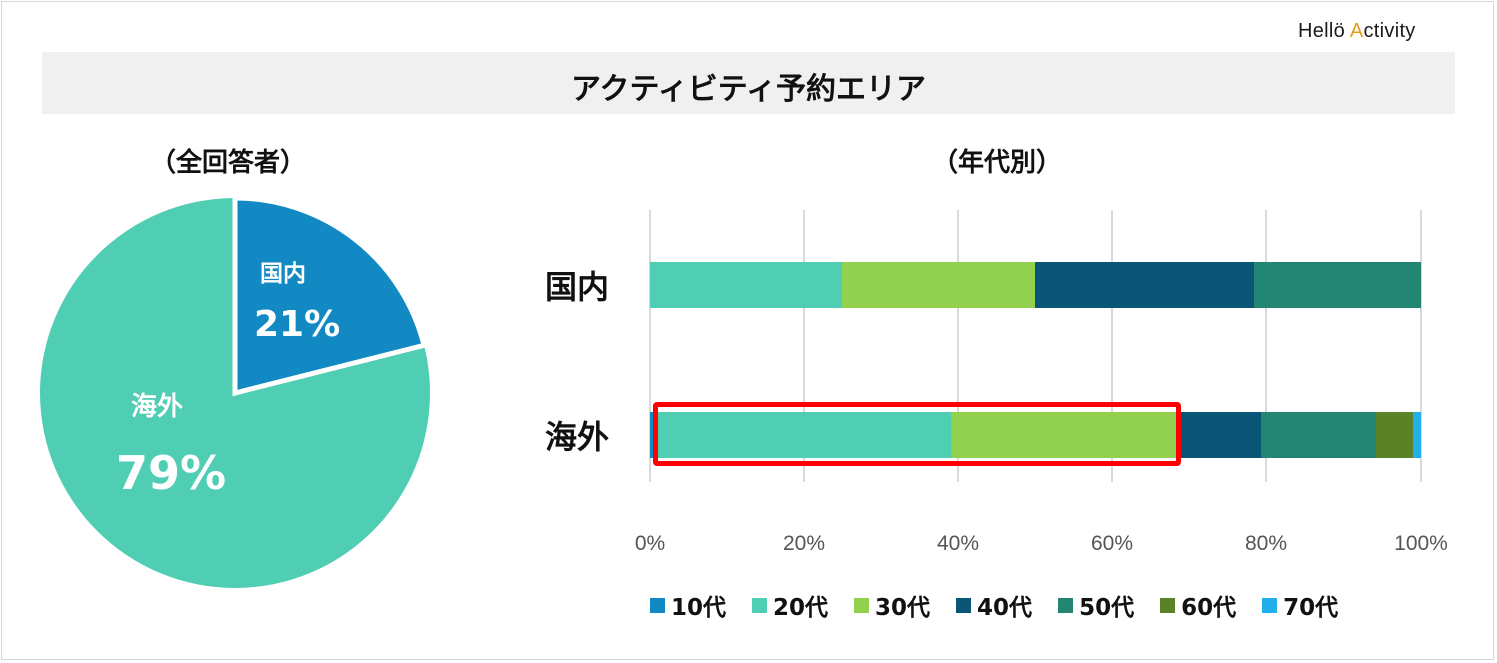  I want to click on pie-label-domestic: 国内, so click(283, 274).